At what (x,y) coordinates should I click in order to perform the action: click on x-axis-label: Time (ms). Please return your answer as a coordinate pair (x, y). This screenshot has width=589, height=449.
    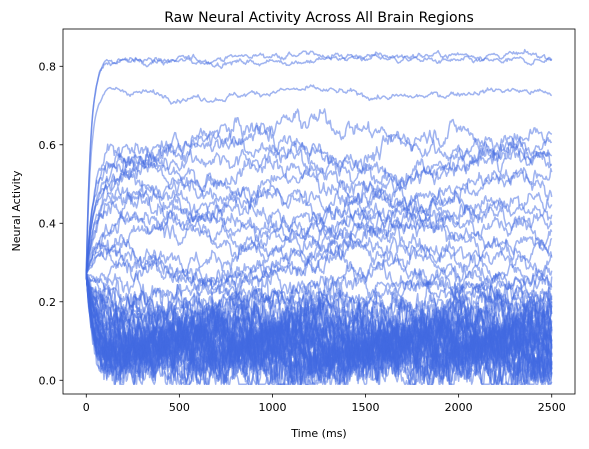
    Looking at the image, I should click on (318, 433).